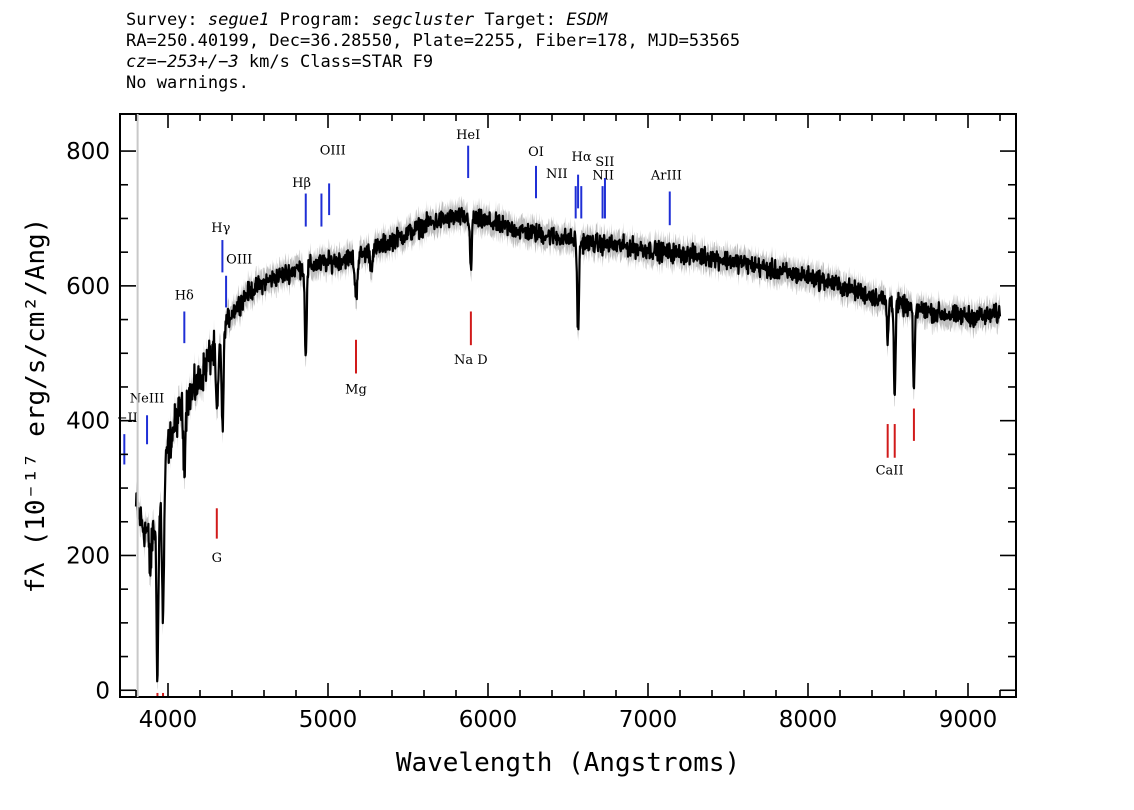 The height and width of the screenshot is (810, 1134). What do you see at coordinates (301, 183) in the screenshot?
I see `emission-line-label-5: Hβ` at bounding box center [301, 183].